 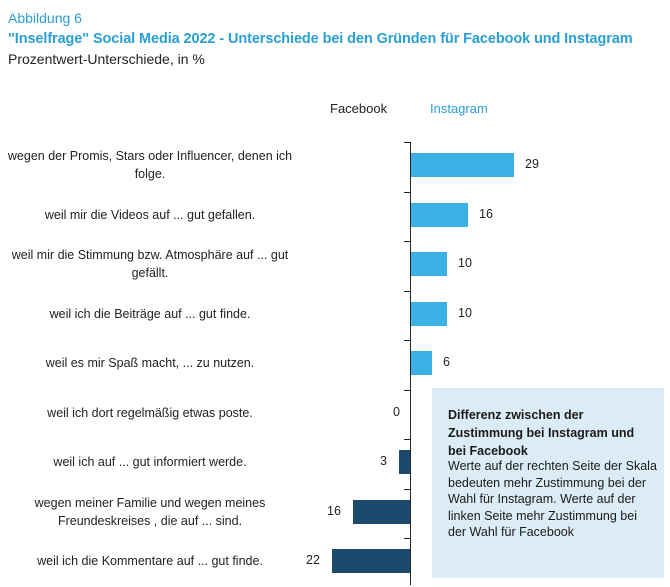 What do you see at coordinates (313, 560) in the screenshot?
I see `data-label: 22` at bounding box center [313, 560].